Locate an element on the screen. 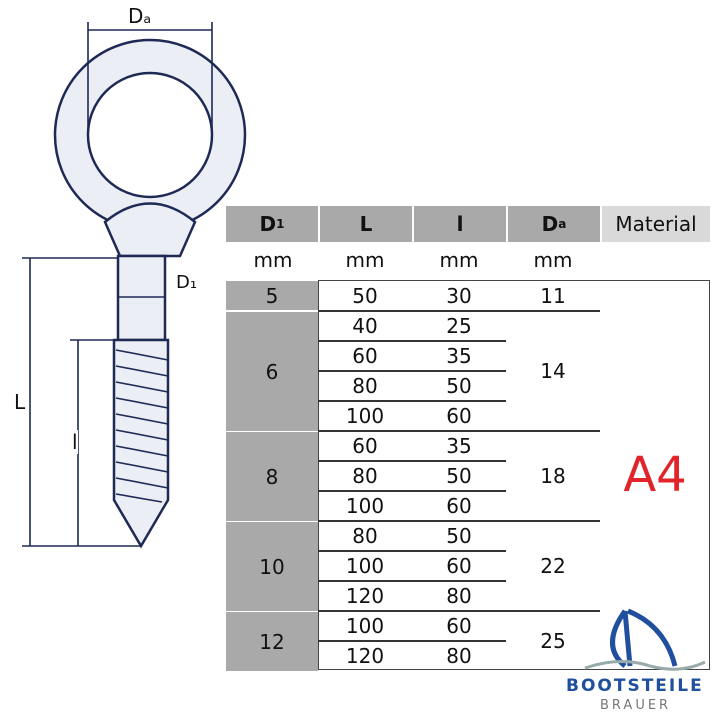 This screenshot has height=720, width=720. shank is located at coordinates (141, 298).